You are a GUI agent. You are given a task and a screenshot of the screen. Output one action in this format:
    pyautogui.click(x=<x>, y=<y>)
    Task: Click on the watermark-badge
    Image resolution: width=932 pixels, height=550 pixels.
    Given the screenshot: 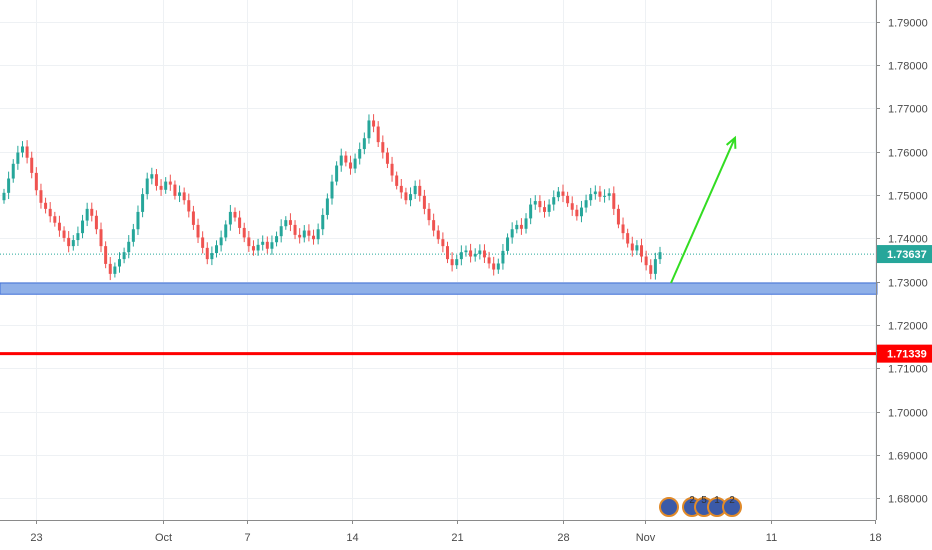 What is the action you would take?
    pyautogui.click(x=669, y=507)
    